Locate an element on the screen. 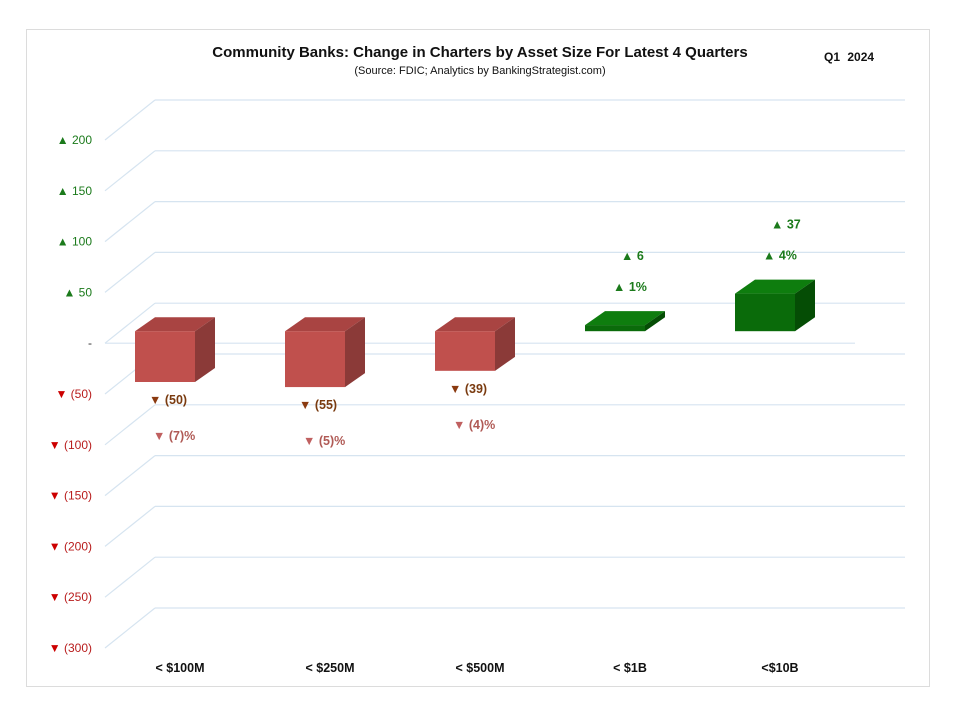  y-tick-label: ▲ 50 is located at coordinates (77, 292).